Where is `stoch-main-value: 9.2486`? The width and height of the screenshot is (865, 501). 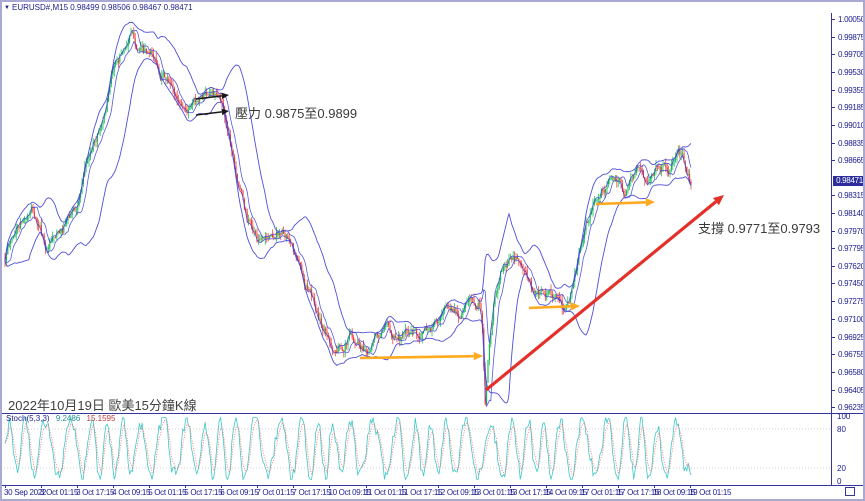
stoch-main-value: 9.2486 is located at coordinates (68, 418).